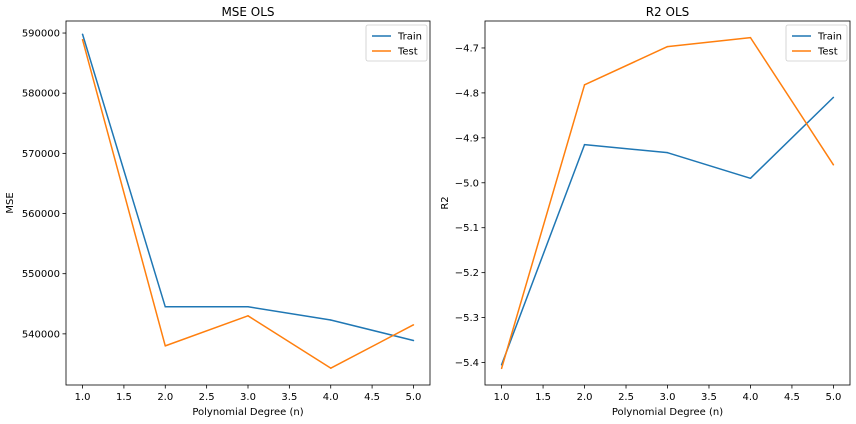 The image size is (856, 424). Describe the element at coordinates (467, 183) in the screenshot. I see `y-tick-label: −5.0` at that location.